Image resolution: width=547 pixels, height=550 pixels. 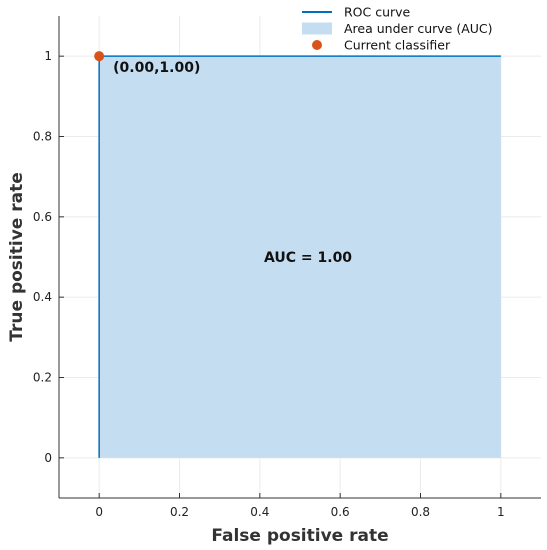 I want to click on current-classifier-point, so click(x=99, y=56).